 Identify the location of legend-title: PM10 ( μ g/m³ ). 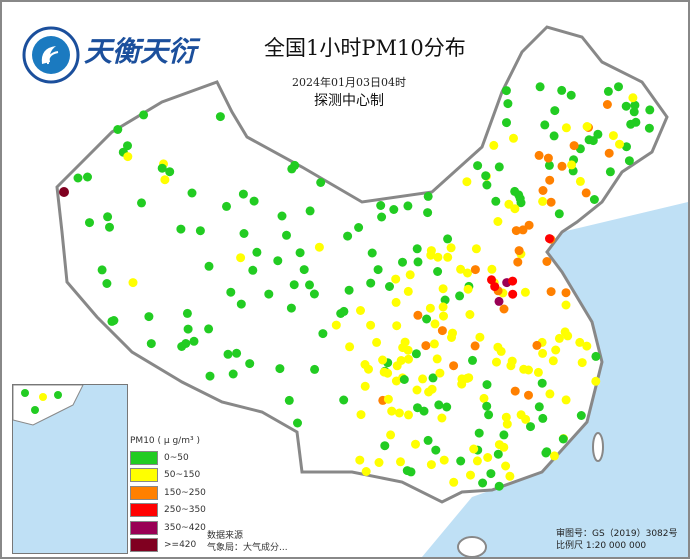
(165, 441).